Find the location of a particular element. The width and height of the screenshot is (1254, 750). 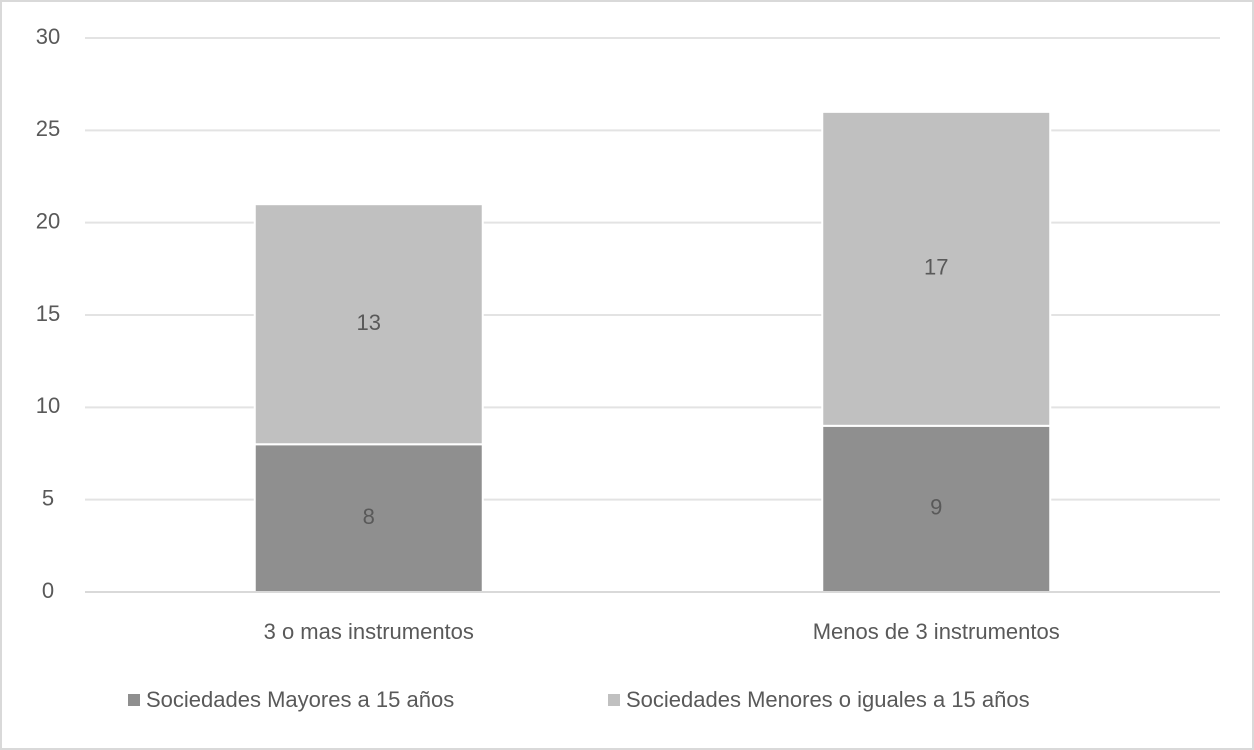

x-tick-label: Menos de 3 instrumentos is located at coordinates (936, 631).